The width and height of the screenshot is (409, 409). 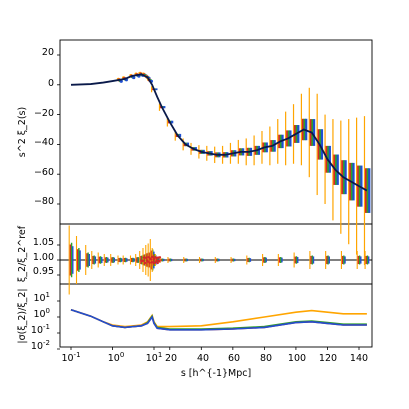 What do you see at coordinates (234, 358) in the screenshot?
I see `xtick-60: 60` at bounding box center [234, 358].